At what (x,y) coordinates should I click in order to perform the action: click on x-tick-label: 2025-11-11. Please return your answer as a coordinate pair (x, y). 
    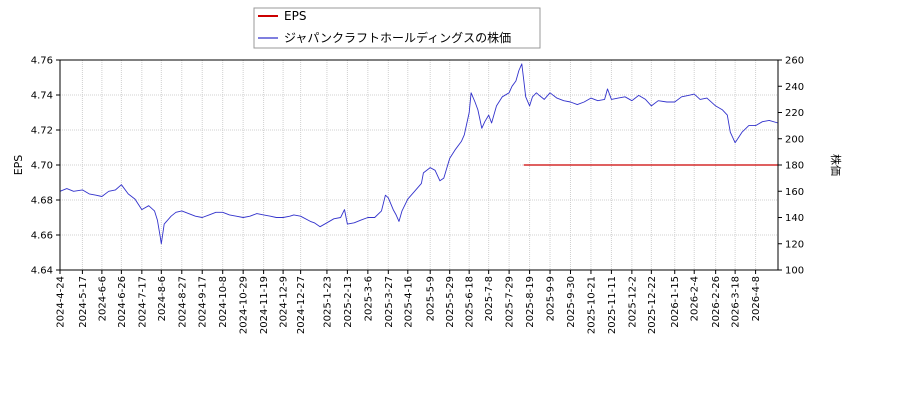
    Looking at the image, I should click on (612, 305).